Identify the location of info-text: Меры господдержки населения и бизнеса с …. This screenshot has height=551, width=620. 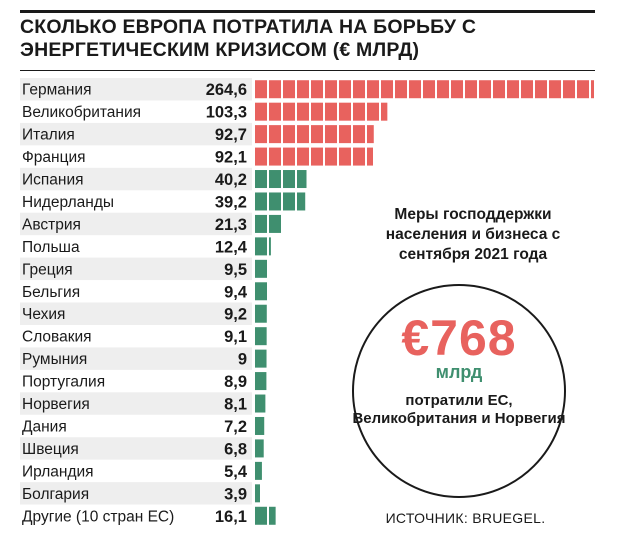
(473, 234).